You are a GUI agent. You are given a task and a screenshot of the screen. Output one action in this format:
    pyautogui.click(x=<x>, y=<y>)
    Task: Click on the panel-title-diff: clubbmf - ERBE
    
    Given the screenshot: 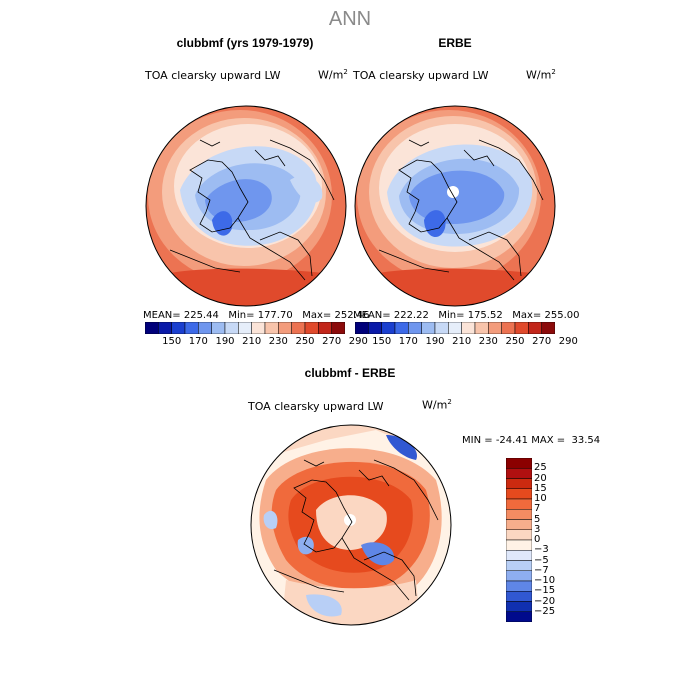 What is the action you would take?
    pyautogui.click(x=350, y=373)
    